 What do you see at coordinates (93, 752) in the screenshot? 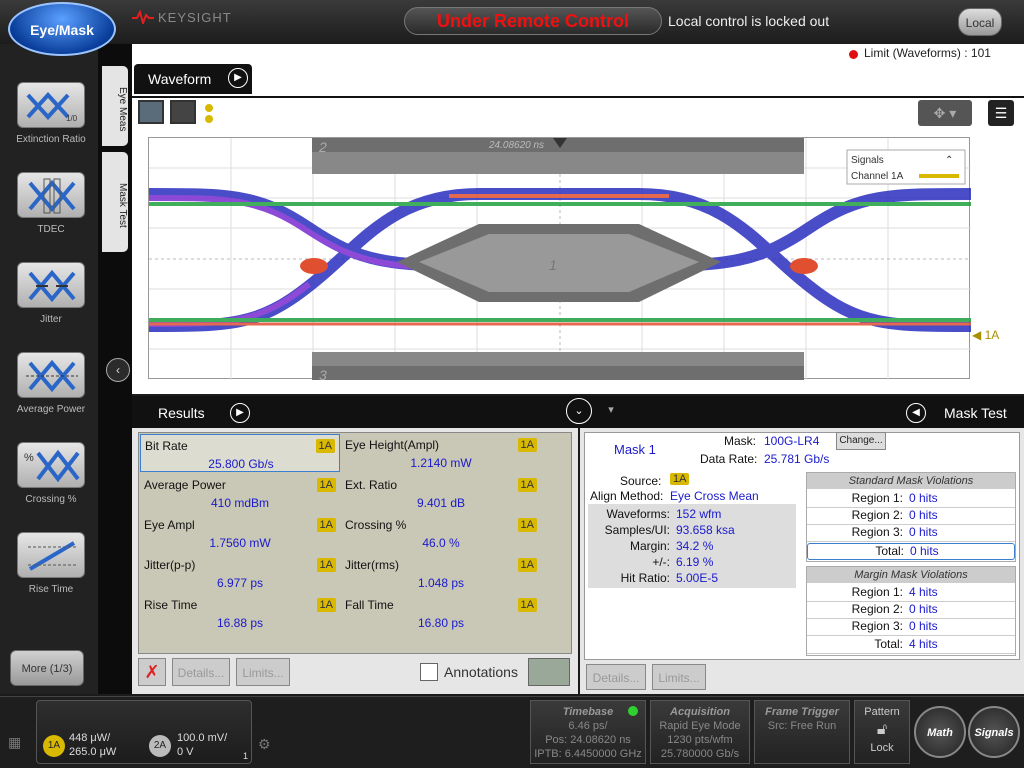
I see `channel-1a-offset: 265.0 μW` at bounding box center [93, 752].